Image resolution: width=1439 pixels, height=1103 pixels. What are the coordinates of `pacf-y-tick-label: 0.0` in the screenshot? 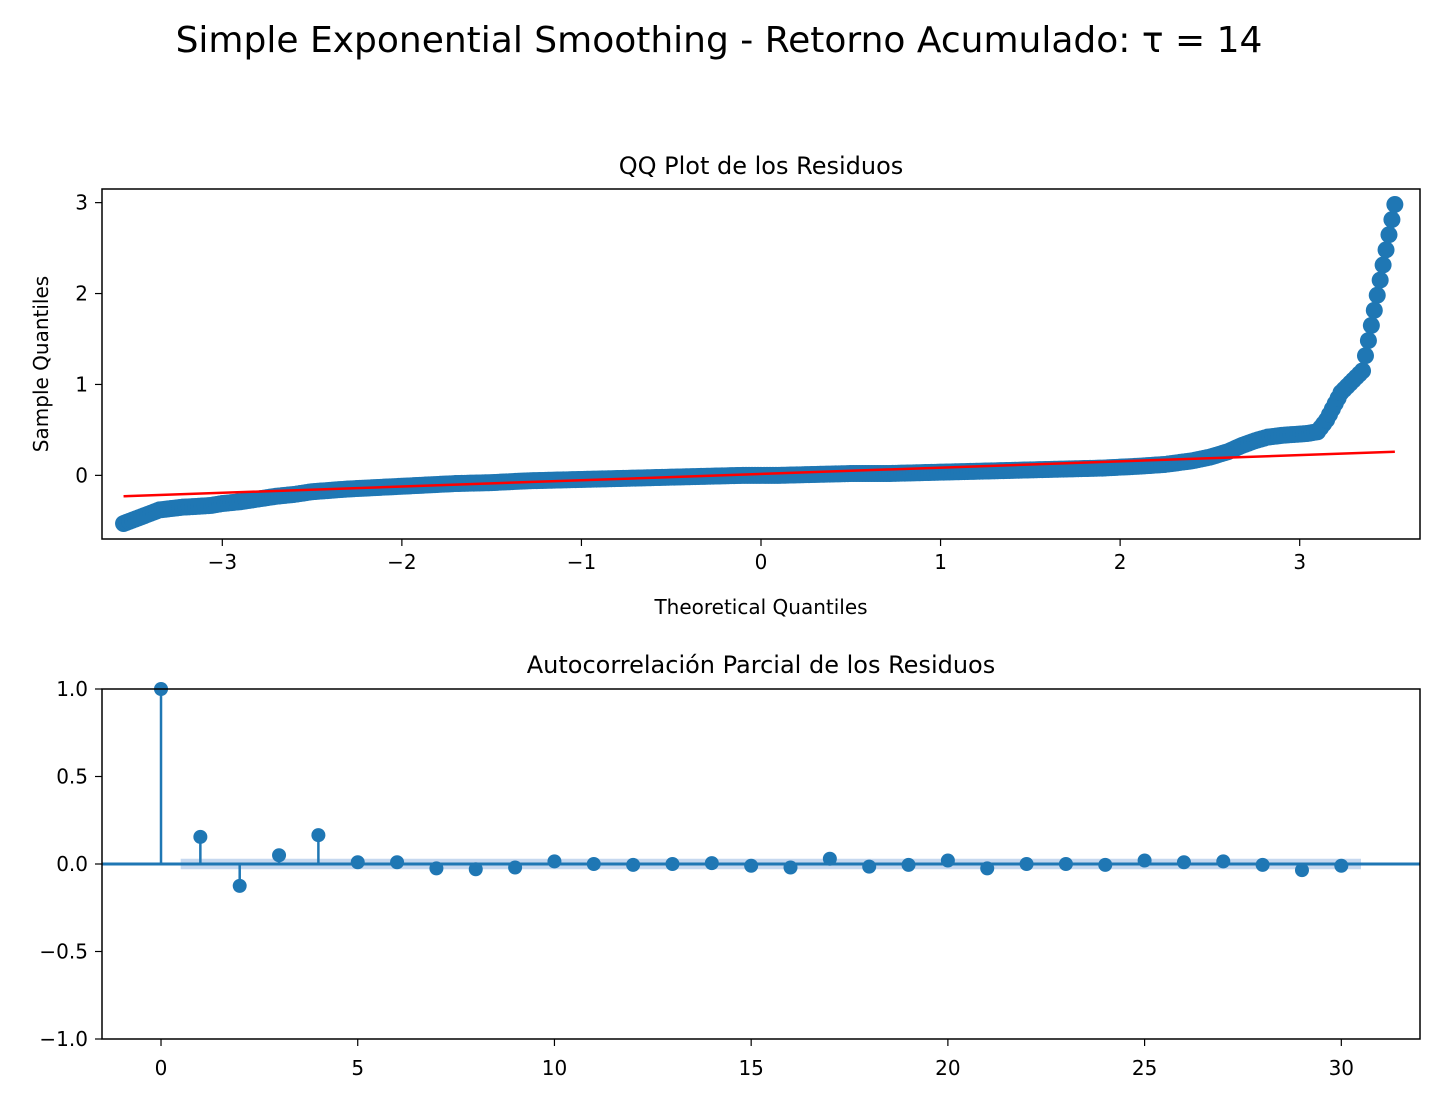 It's located at (72, 864).